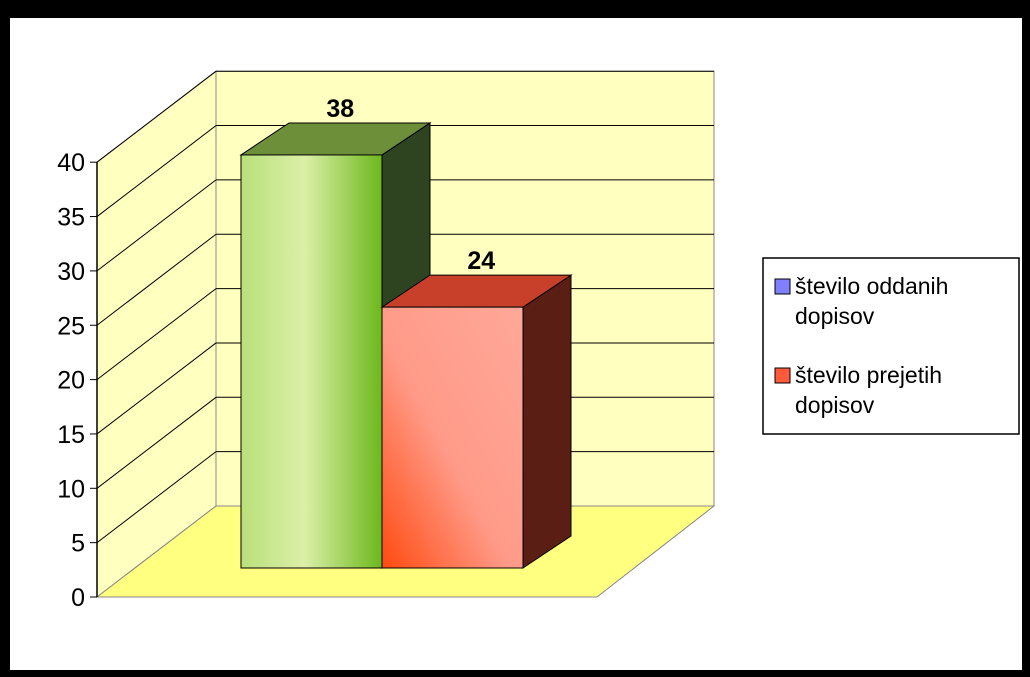 This screenshot has height=677, width=1030. I want to click on y-tick-label: 0, so click(78, 598).